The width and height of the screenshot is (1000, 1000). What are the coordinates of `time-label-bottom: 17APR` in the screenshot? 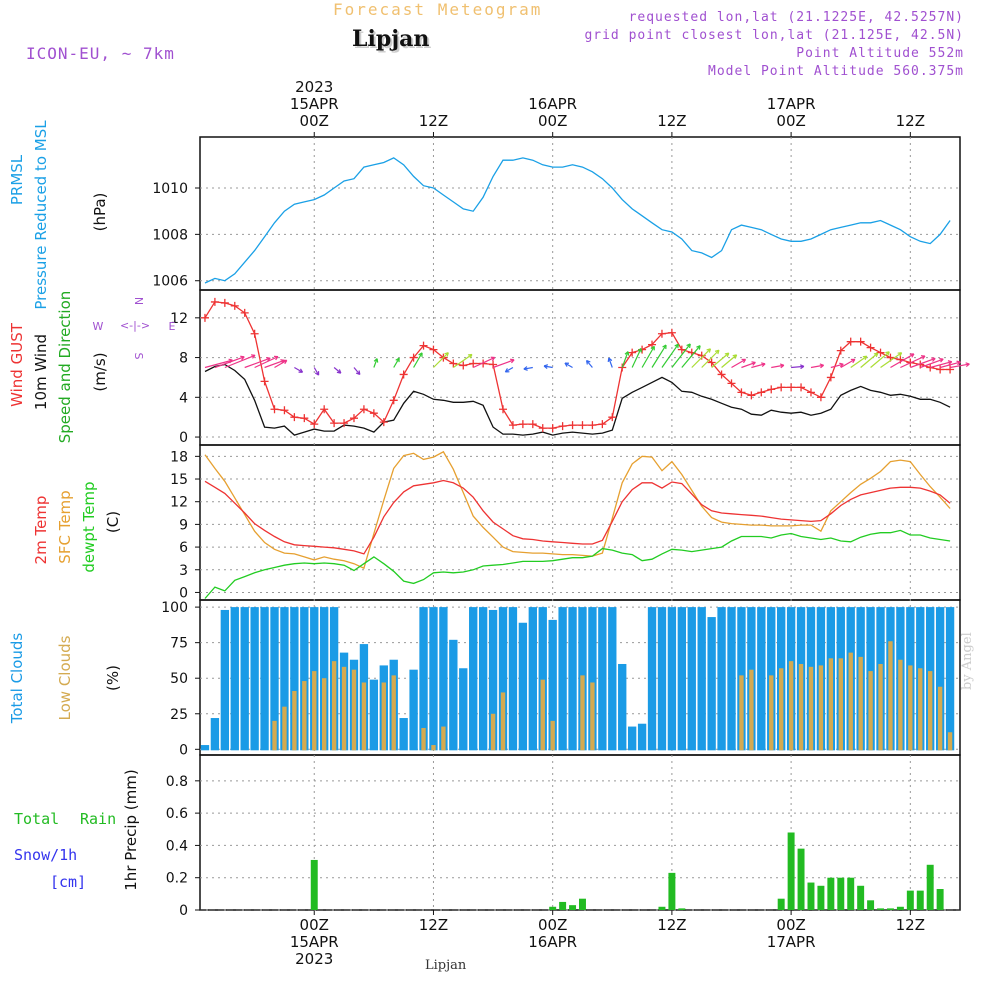 It's located at (791, 942).